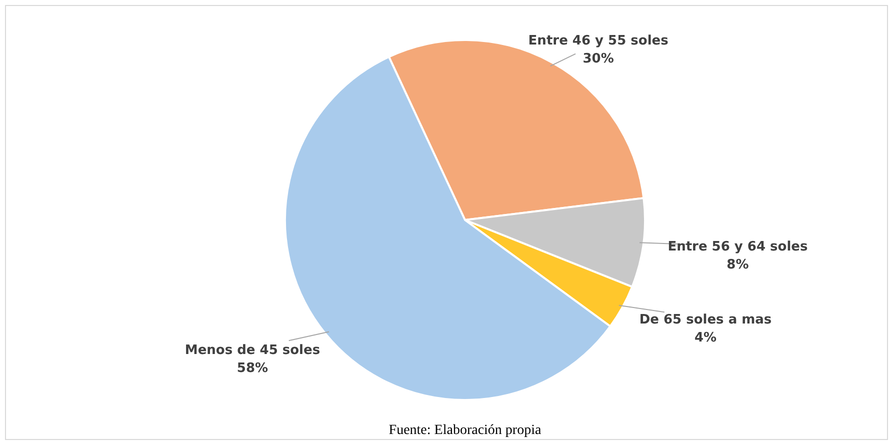  What do you see at coordinates (737, 264) in the screenshot?
I see `data-label: 8%` at bounding box center [737, 264].